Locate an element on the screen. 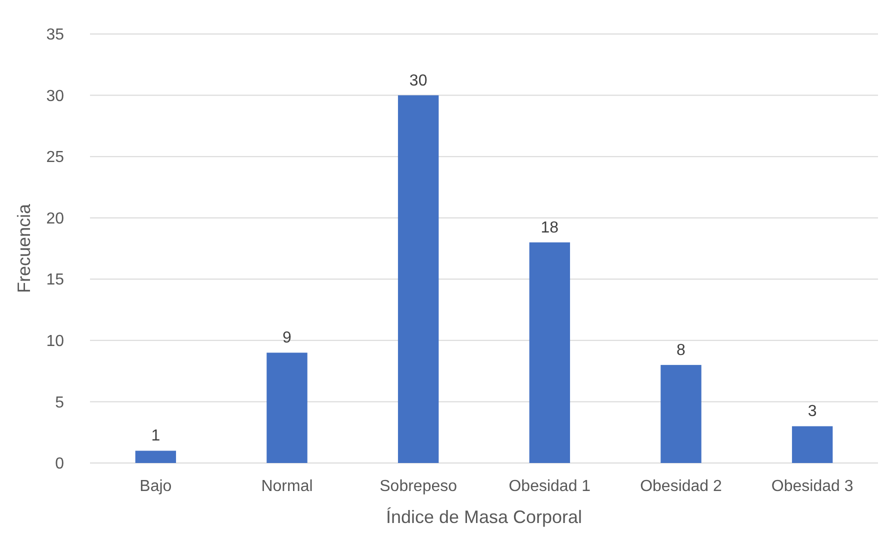  x-tick-label: Bajo is located at coordinates (156, 486).